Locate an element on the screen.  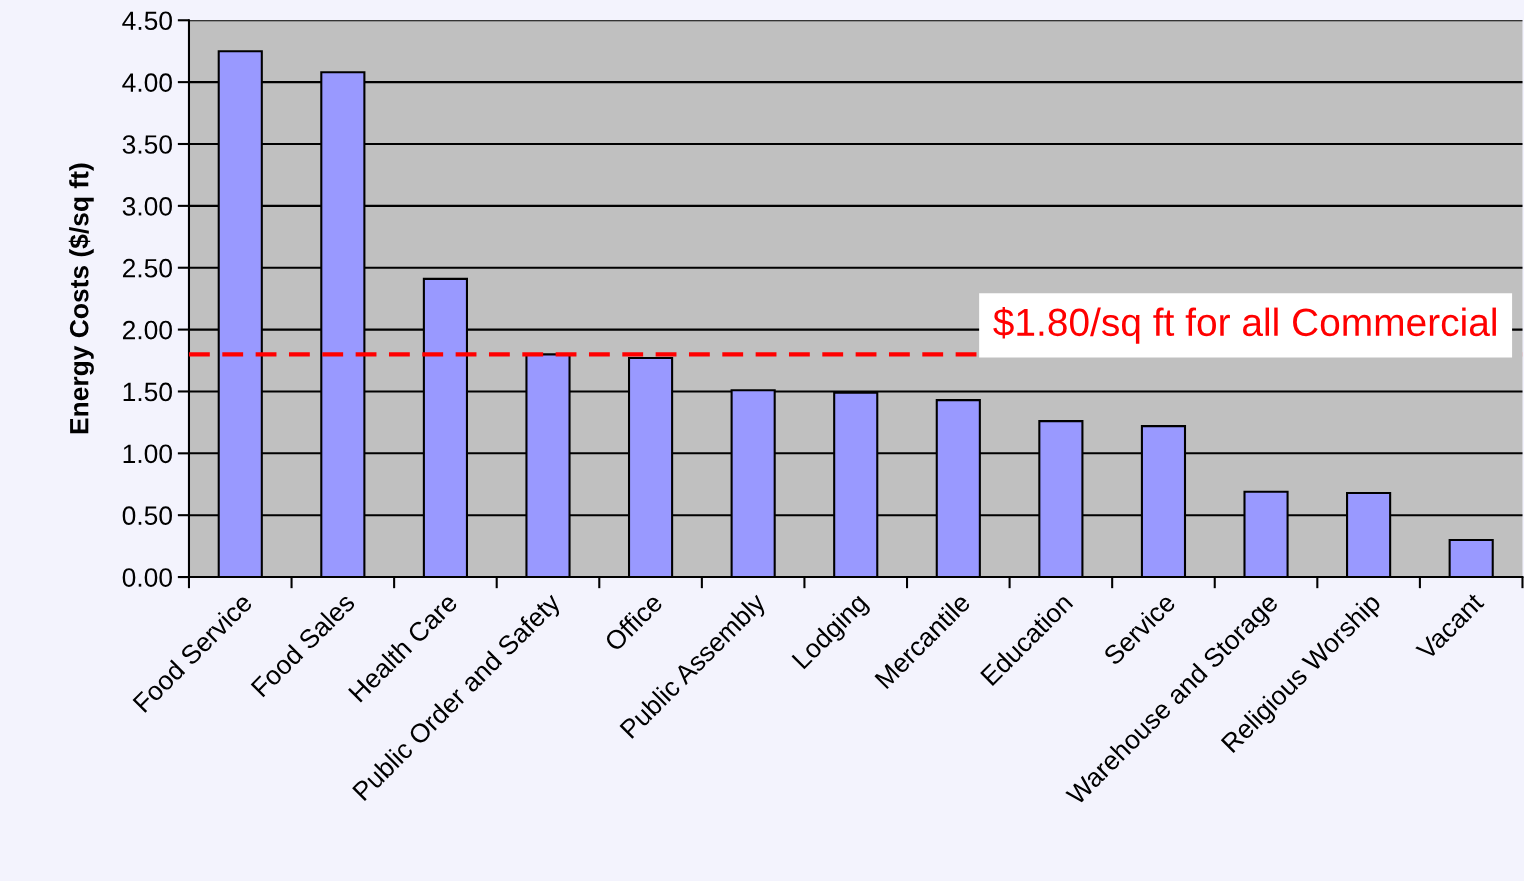
y-tick-label: 1.50 is located at coordinates (147, 392).